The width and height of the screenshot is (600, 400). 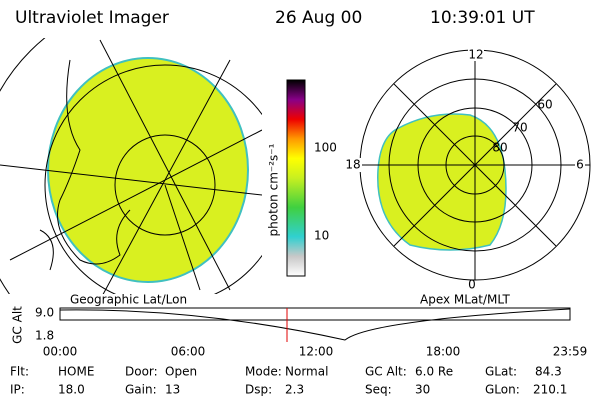 What do you see at coordinates (17, 390) in the screenshot?
I see `field-label: IP:` at bounding box center [17, 390].